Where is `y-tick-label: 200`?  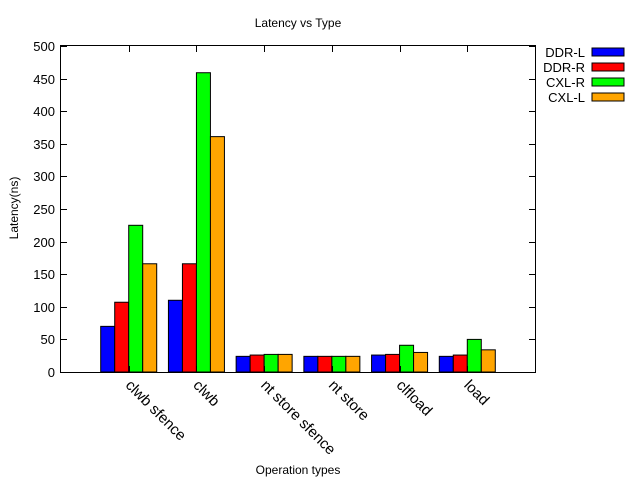 y-tick-label: 200 is located at coordinates (44, 242).